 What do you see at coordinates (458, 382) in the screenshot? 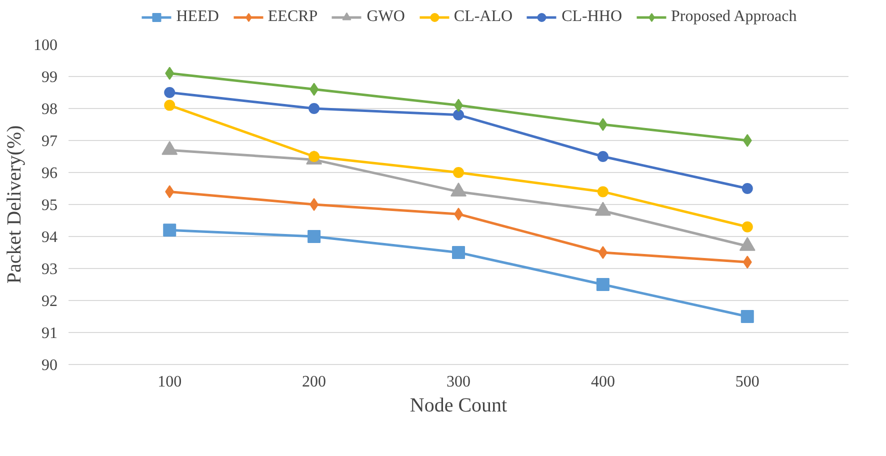
I see `x-tick-label: 300` at bounding box center [458, 382].